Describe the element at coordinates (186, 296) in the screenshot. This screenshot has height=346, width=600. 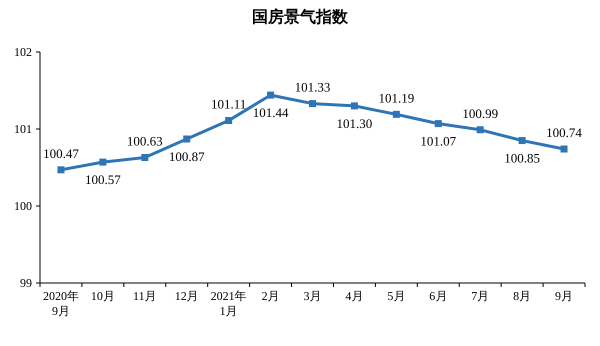
I see `x-tick-label: 12月` at that location.